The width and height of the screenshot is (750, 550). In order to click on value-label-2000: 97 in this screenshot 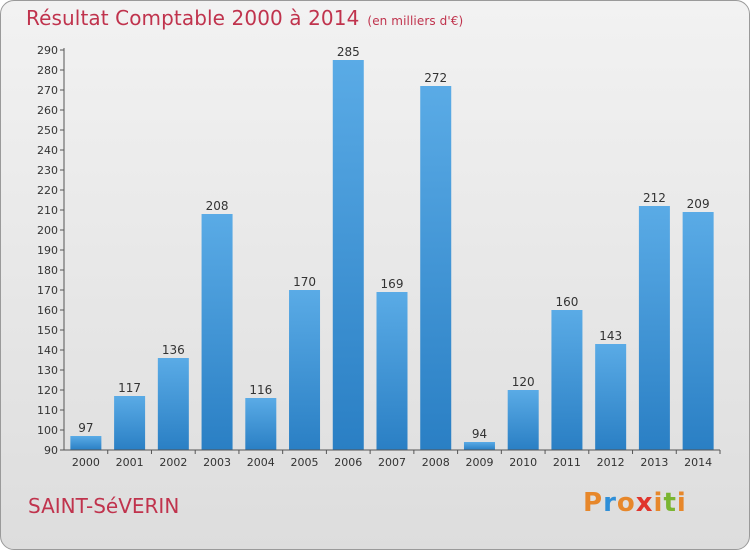, I will do `click(85, 428)`.